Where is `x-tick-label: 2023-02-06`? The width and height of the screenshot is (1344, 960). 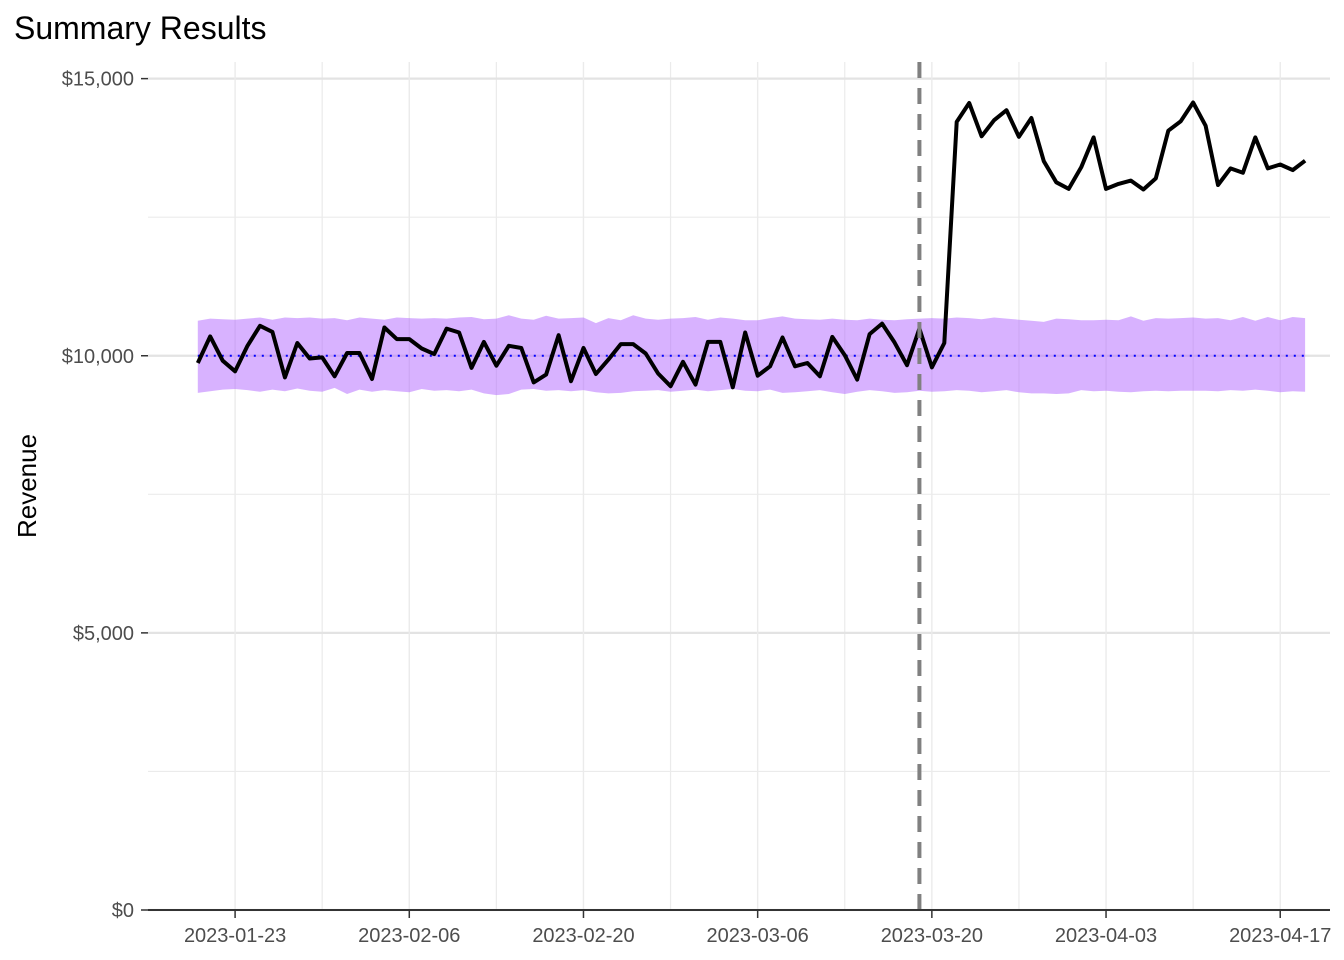
x-tick-label: 2023-02-06 is located at coordinates (409, 936).